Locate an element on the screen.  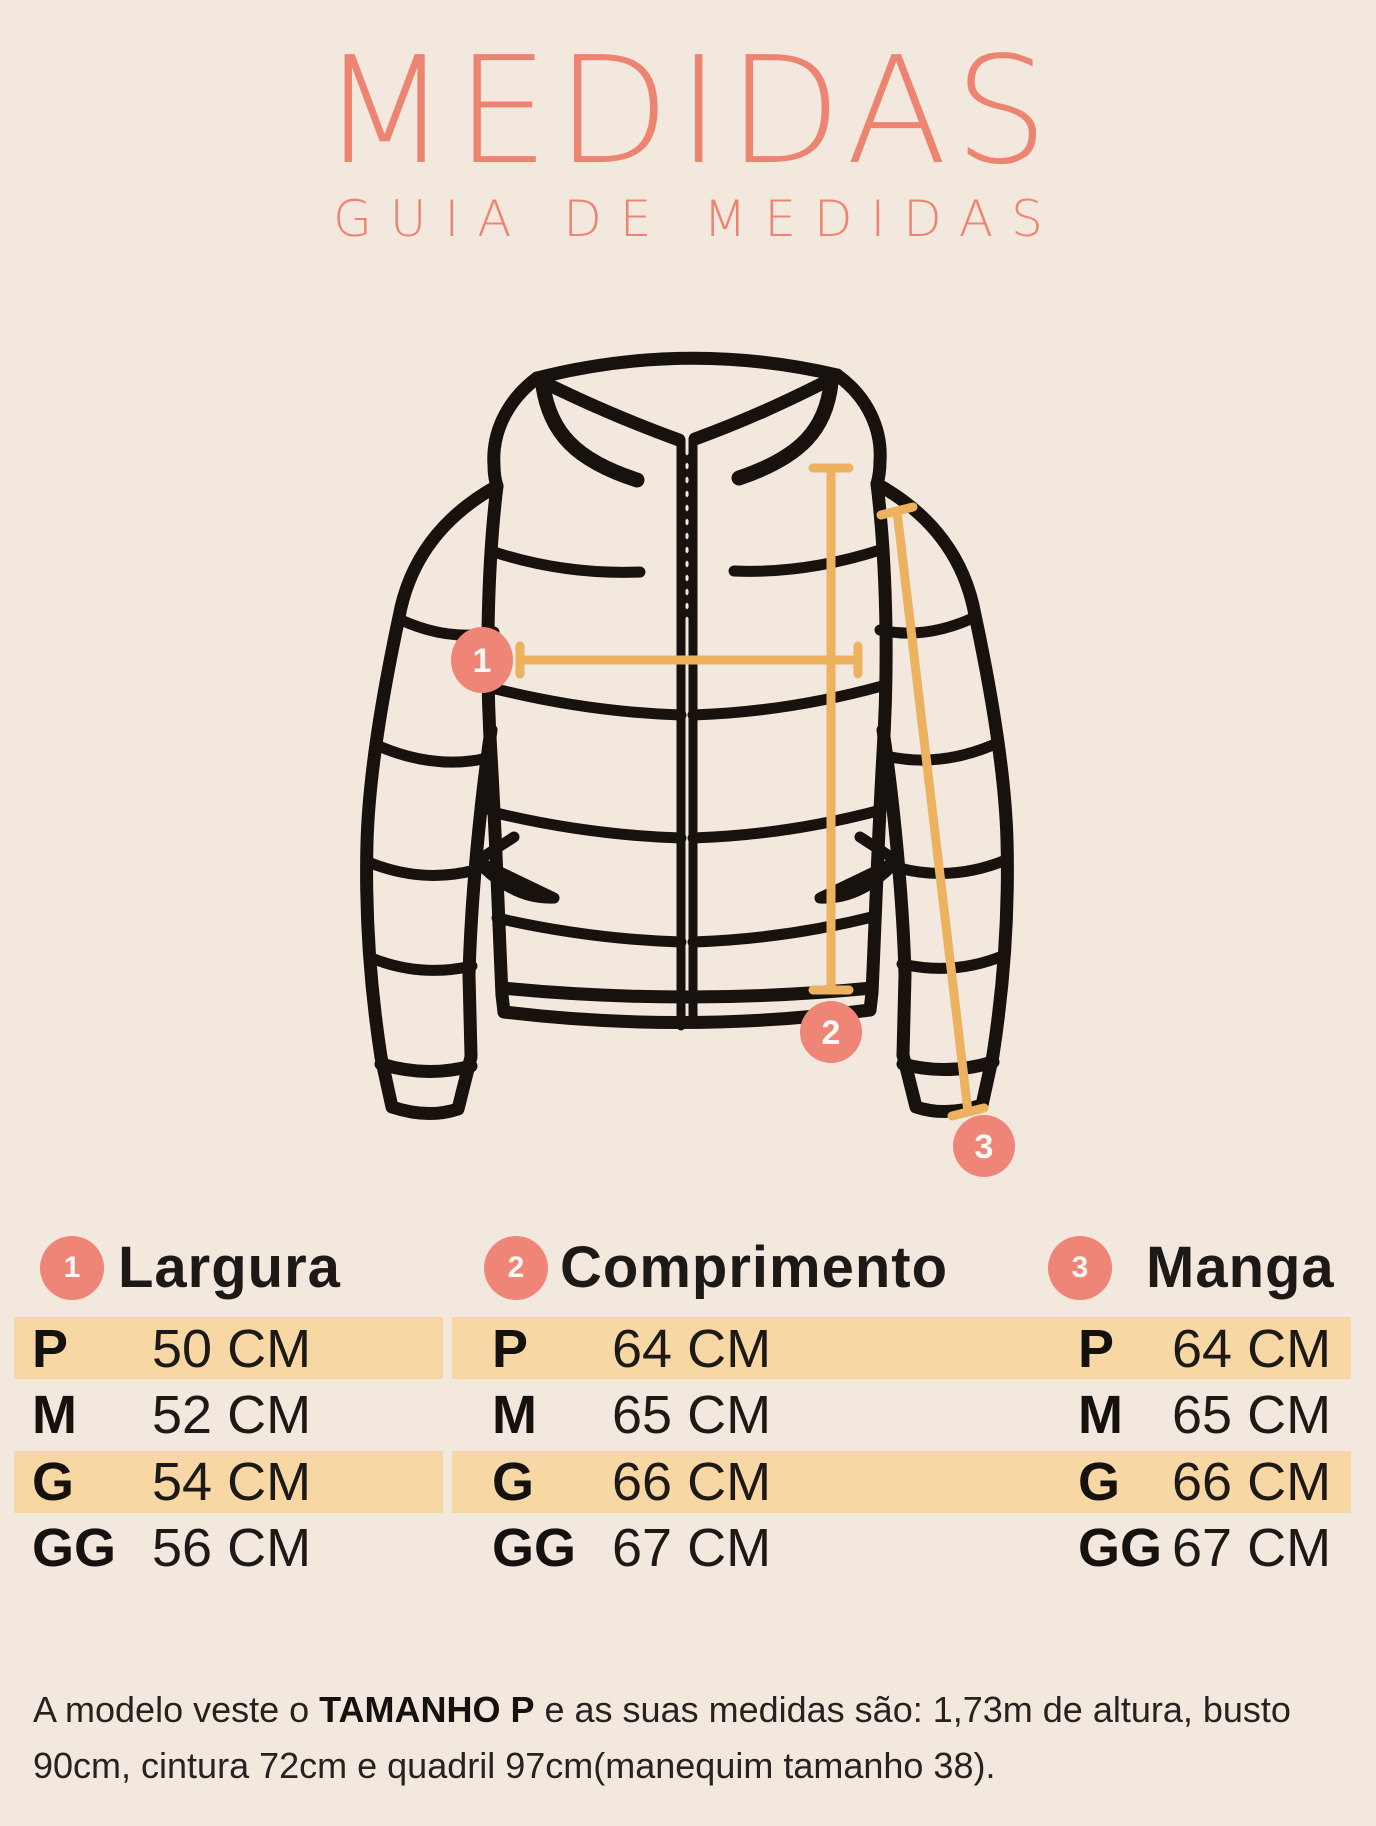
seam-mid is located at coordinates (686, 824).